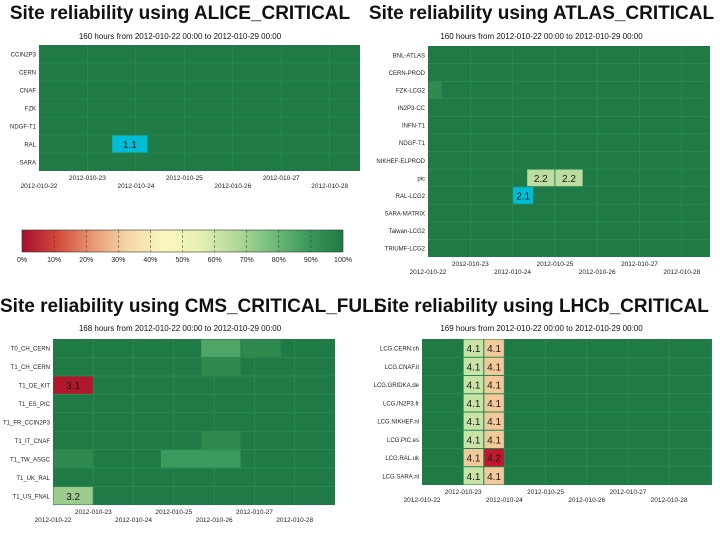  What do you see at coordinates (403, 441) in the screenshot?
I see `row-label: LCG.PIC.es` at bounding box center [403, 441].